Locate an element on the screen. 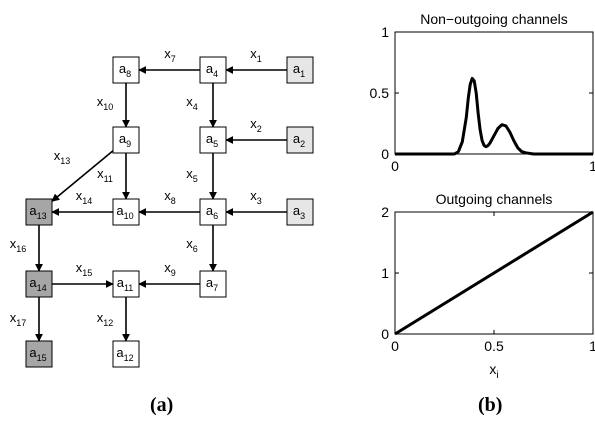  edge-label-x14: x14 is located at coordinates (84, 197).